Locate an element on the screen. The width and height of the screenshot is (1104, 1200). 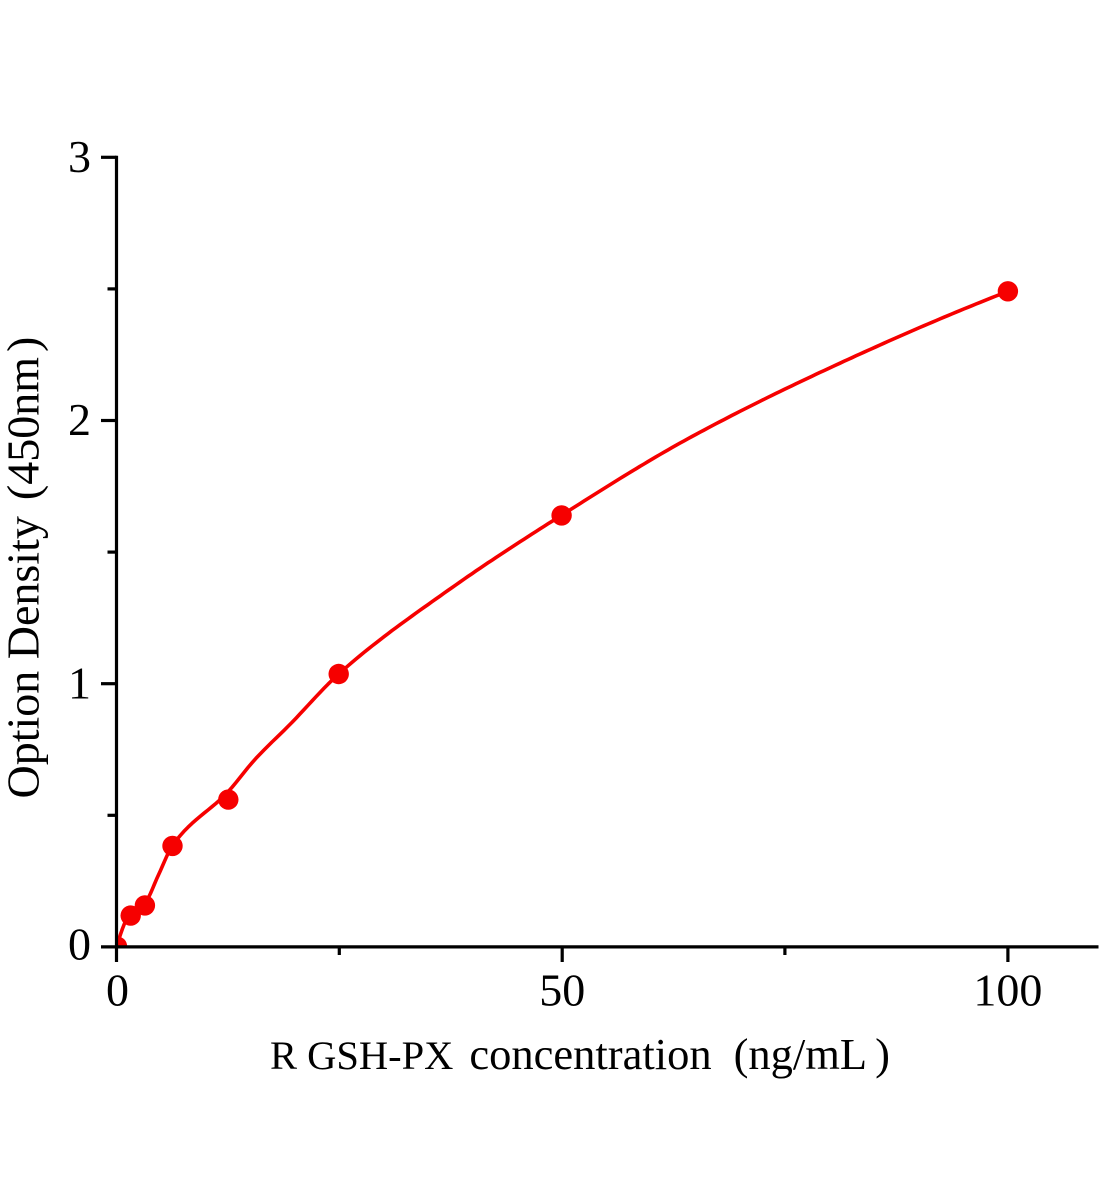
svg-text: Option Density(450nm) is located at coordinates (24, 568).